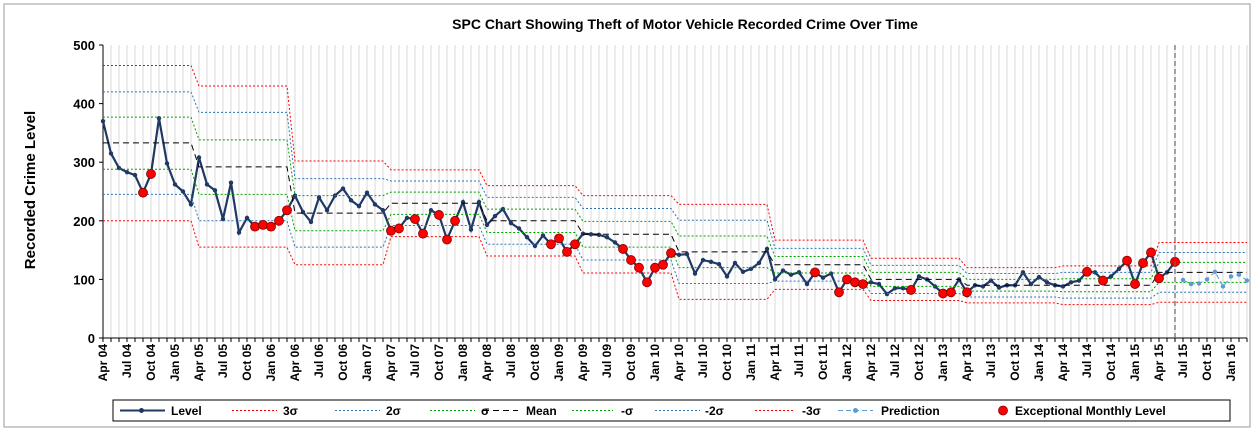 The height and width of the screenshot is (431, 1255). I want to click on x-tick-label: Apr 12, so click(871, 363).